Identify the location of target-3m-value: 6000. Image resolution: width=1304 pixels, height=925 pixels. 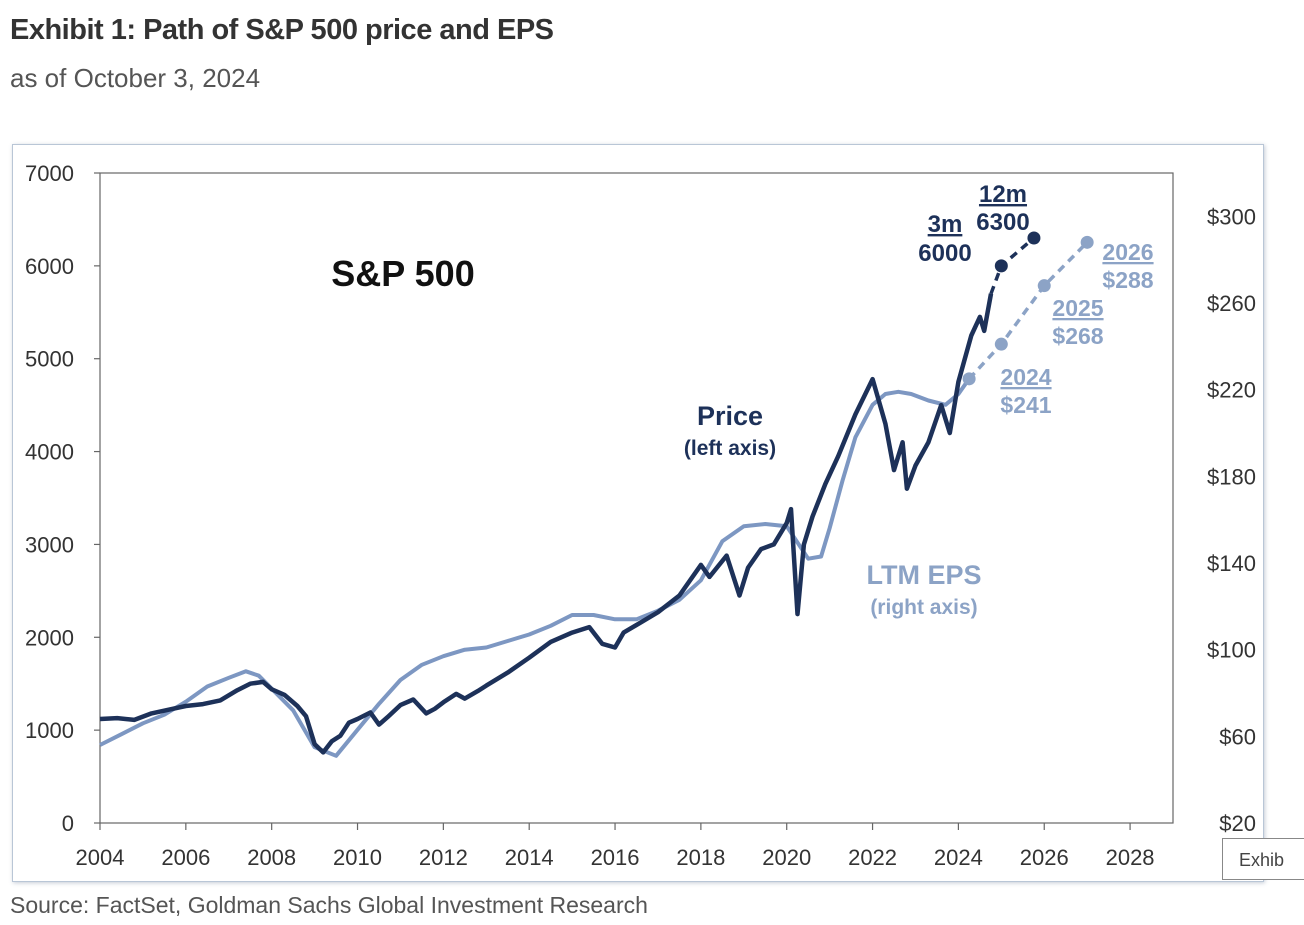
(944, 253).